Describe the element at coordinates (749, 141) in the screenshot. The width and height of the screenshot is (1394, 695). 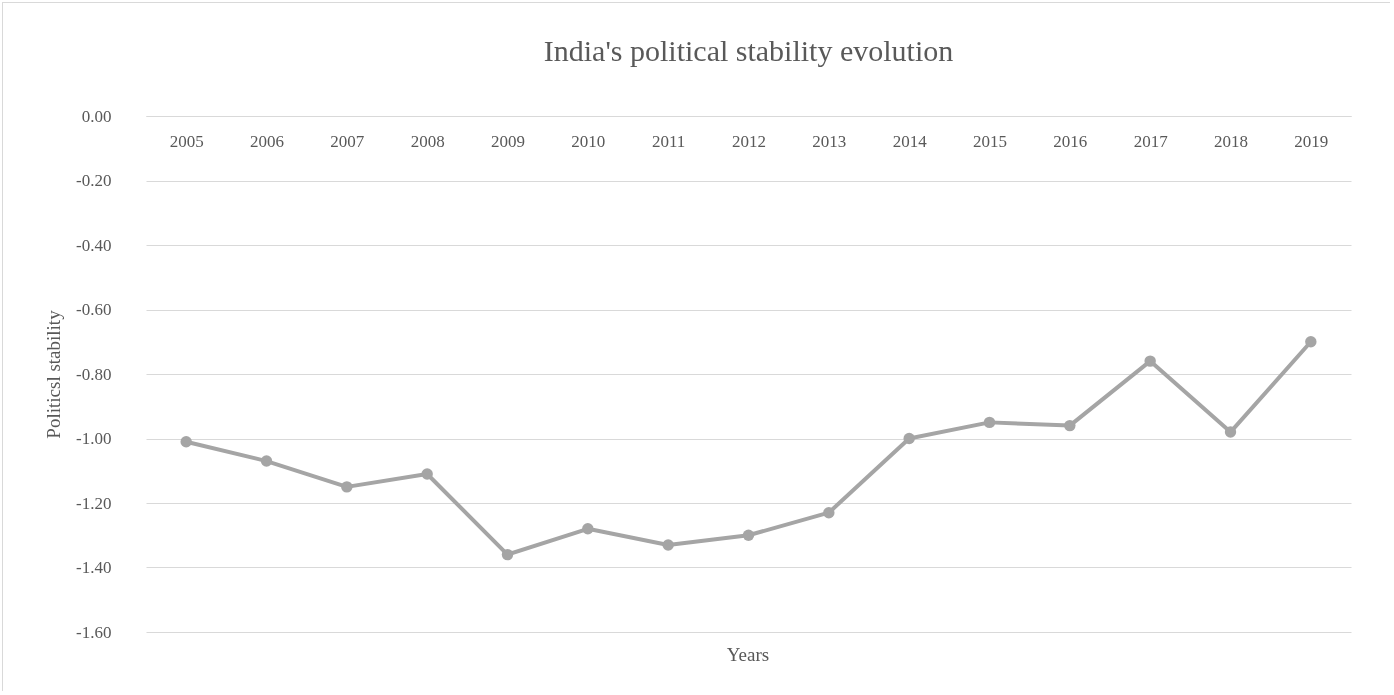
I see `x-tick-label: 2012` at that location.